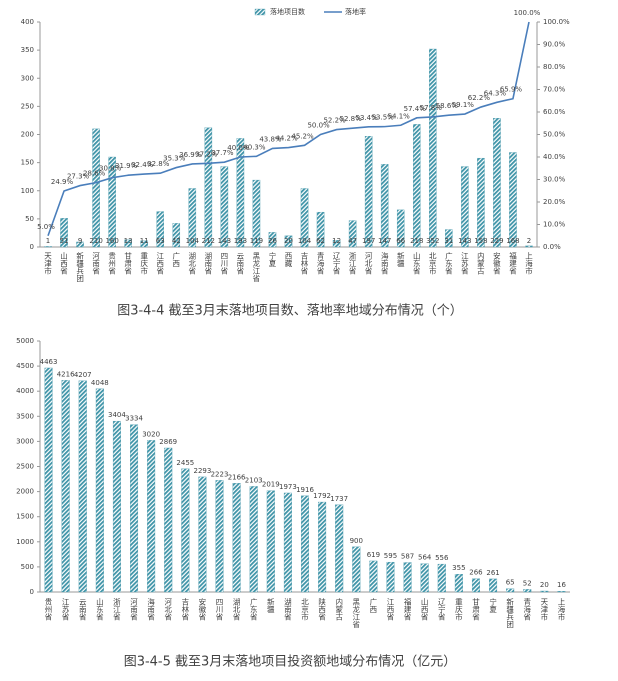 Image resolution: width=618 pixels, height=681 pixels. What do you see at coordinates (352, 241) in the screenshot?
I see `bar-value-label: 47` at bounding box center [352, 241].